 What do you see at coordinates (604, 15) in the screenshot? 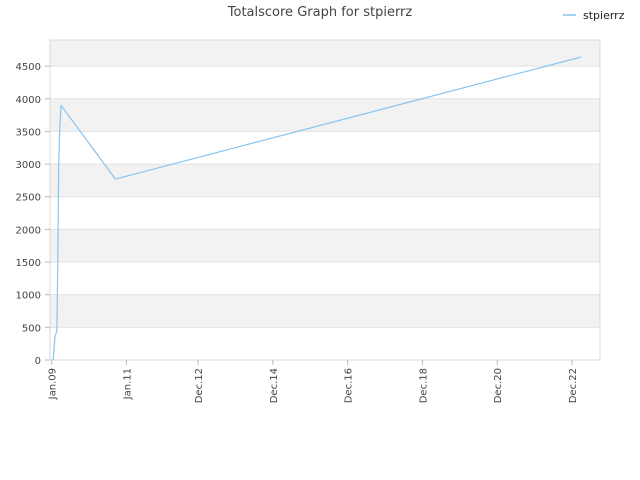
I see `legend-label: stpierrz` at bounding box center [604, 15].